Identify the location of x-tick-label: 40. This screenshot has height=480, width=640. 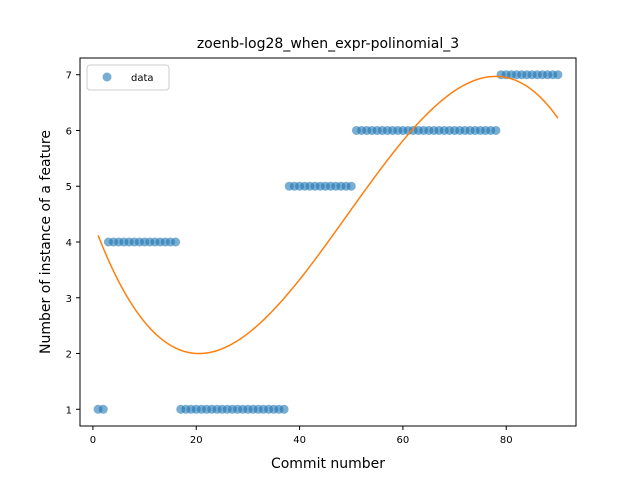
(299, 440).